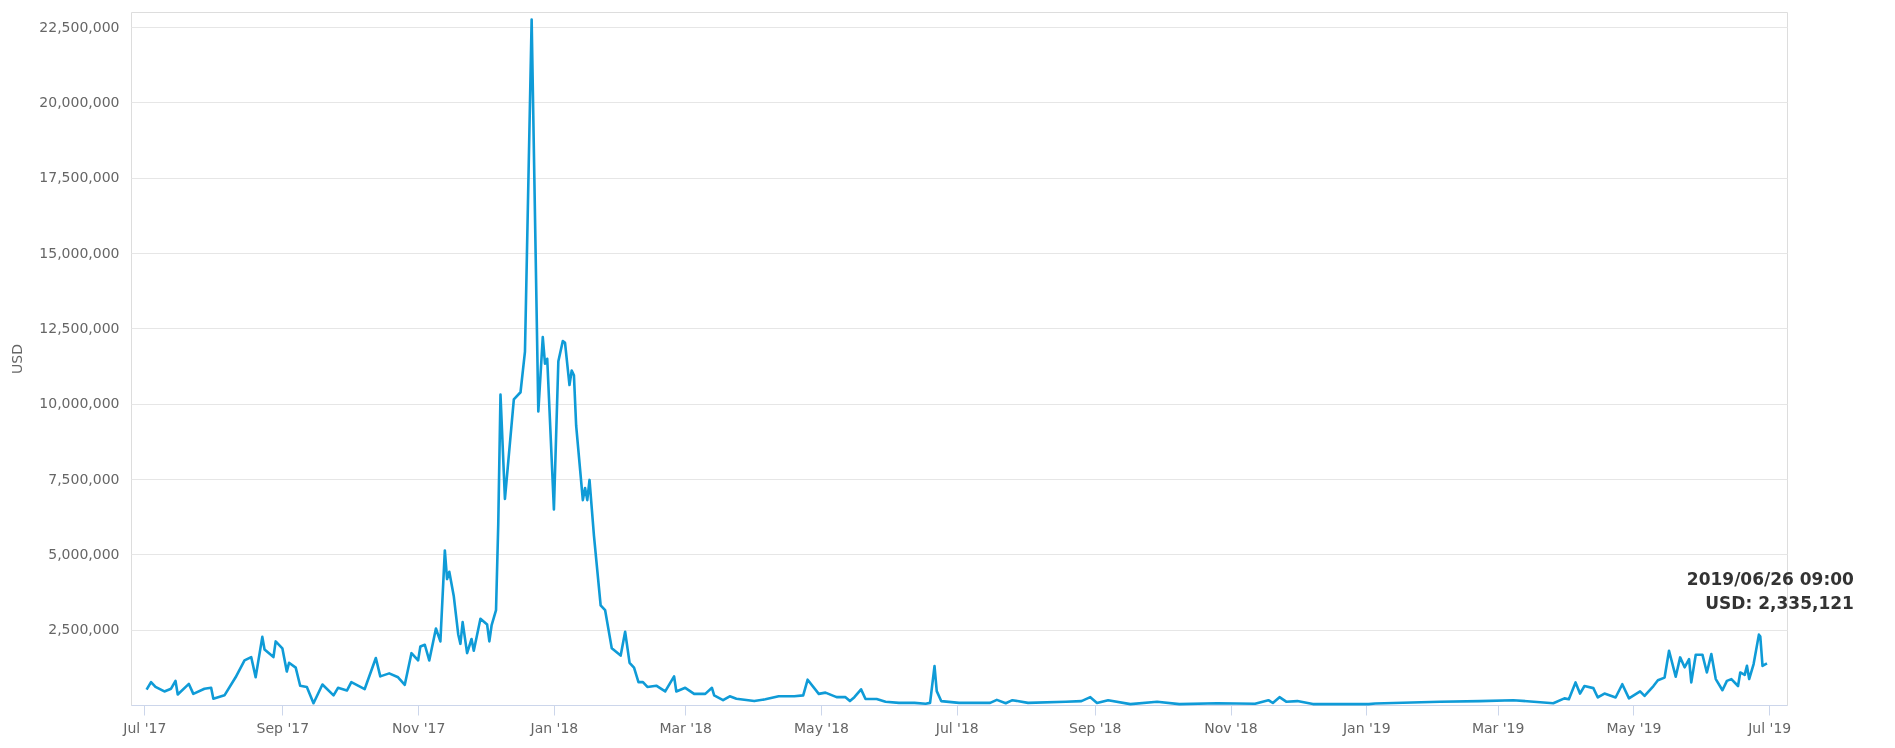 The height and width of the screenshot is (748, 1895). I want to click on y-tick-label: 17,500,000, so click(79, 177).